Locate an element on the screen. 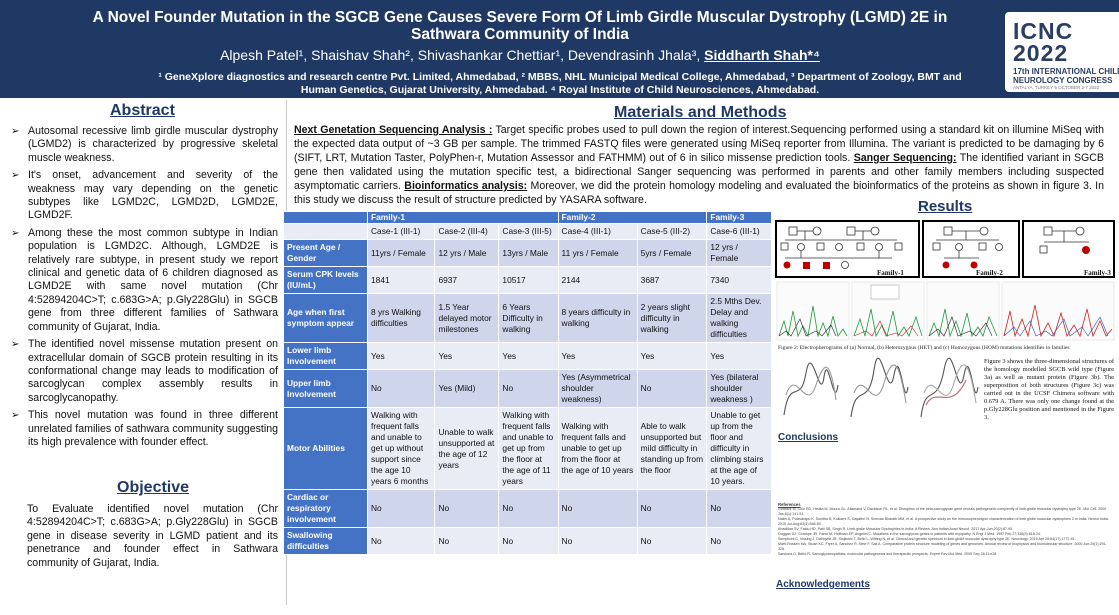 Image resolution: width=1119 pixels, height=615 pixels. references-heading: References is located at coordinates (789, 504).